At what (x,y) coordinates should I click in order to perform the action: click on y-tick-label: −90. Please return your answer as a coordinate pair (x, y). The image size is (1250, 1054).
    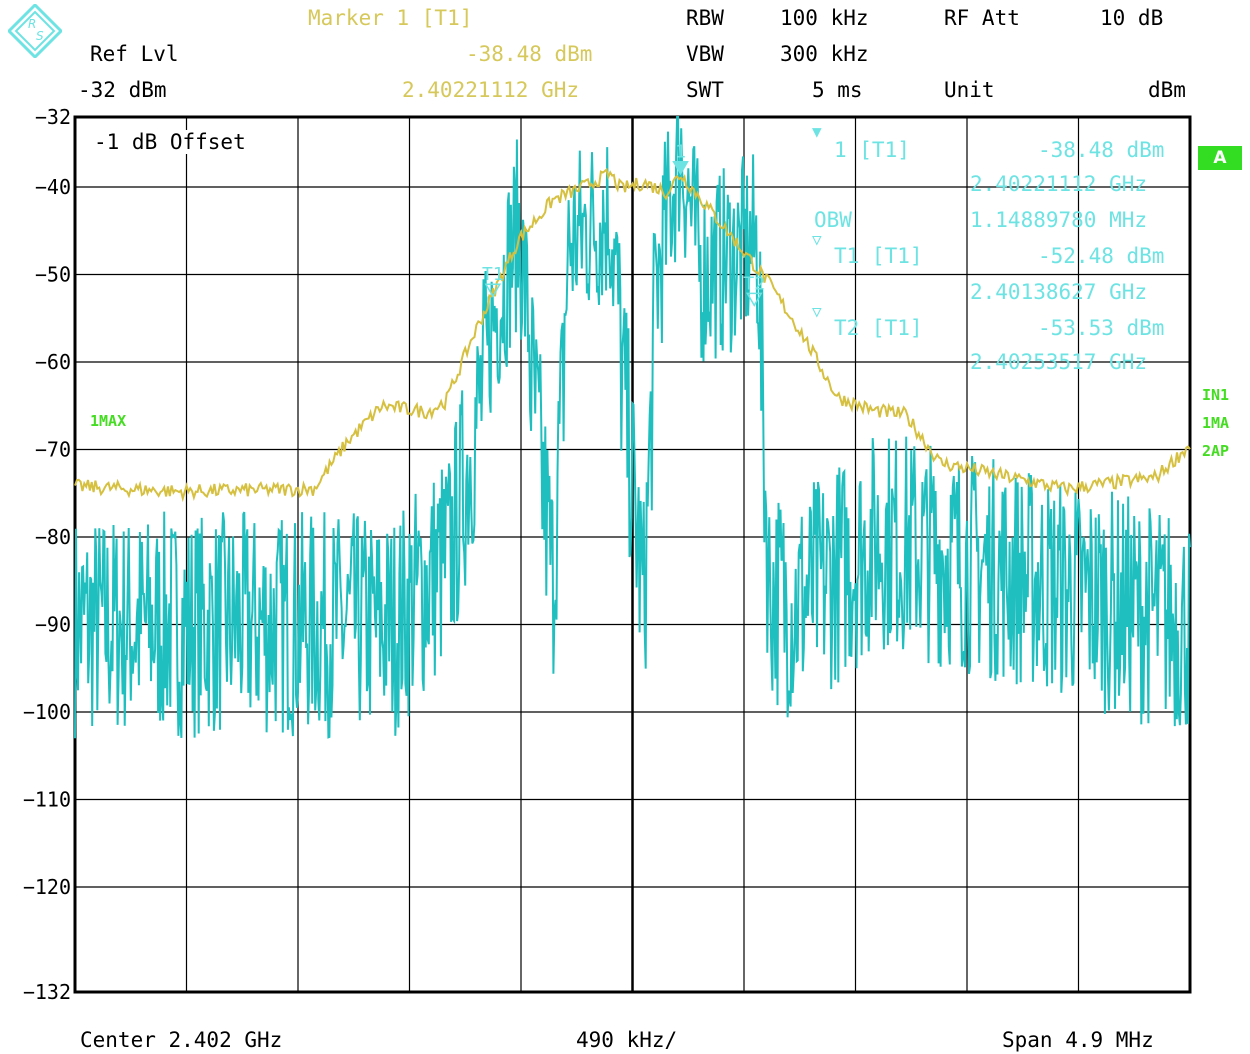
    Looking at the image, I should click on (53, 625).